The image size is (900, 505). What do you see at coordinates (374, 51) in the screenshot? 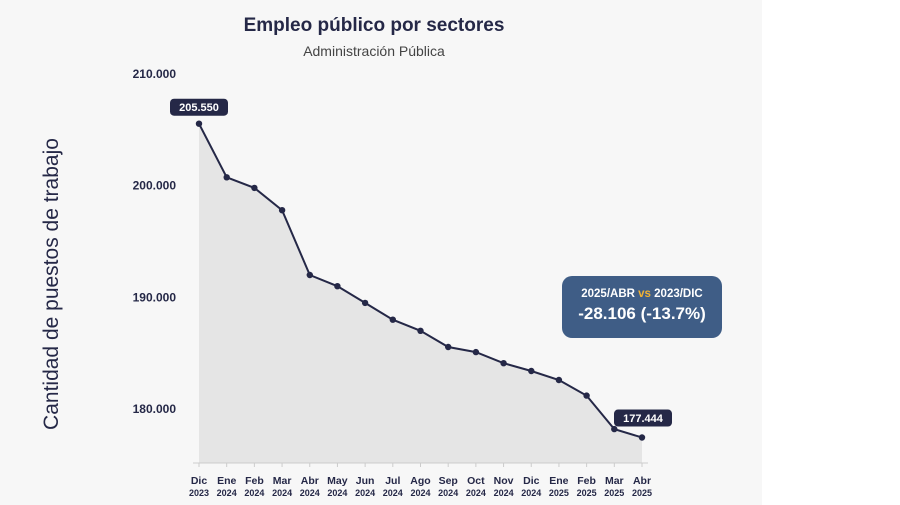
I see `chart-subtitle: Administración Pública` at bounding box center [374, 51].